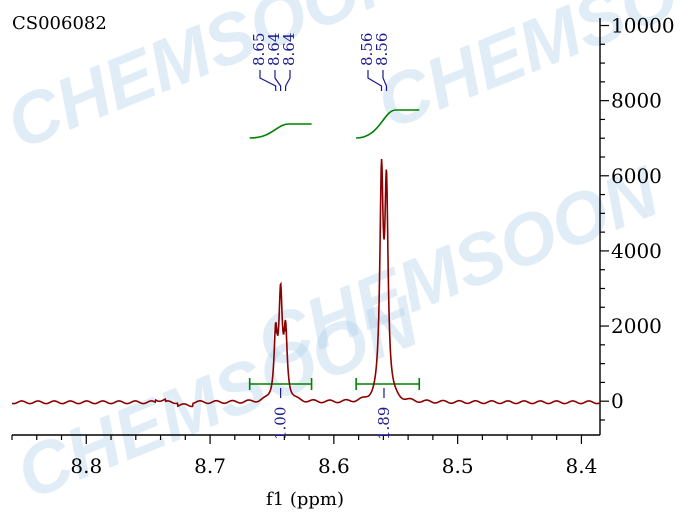  What do you see at coordinates (636, 101) in the screenshot?
I see `y-tick-label: 8000` at bounding box center [636, 101].